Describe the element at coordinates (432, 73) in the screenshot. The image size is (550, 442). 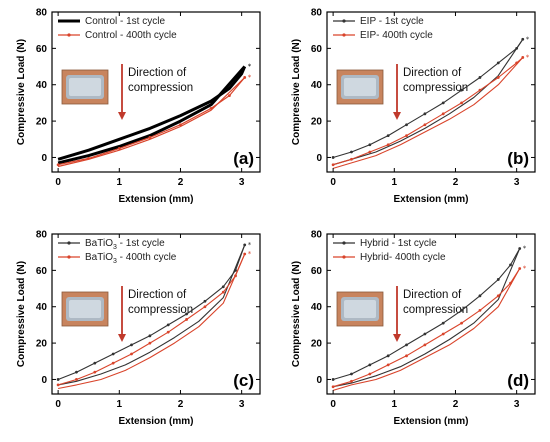
I see `annotation-line-1: Direction of` at that location.